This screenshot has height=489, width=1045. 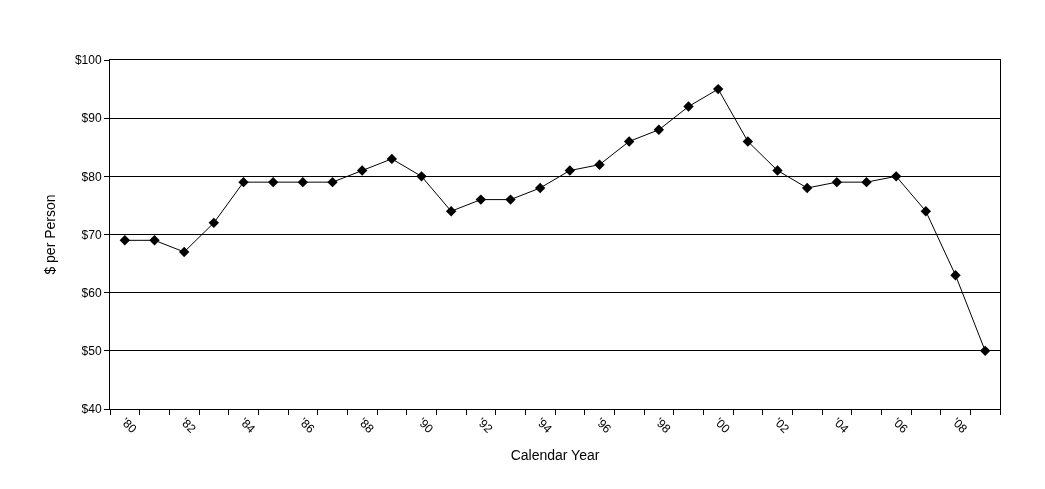 I want to click on x-tick-label: '02, so click(x=782, y=425).